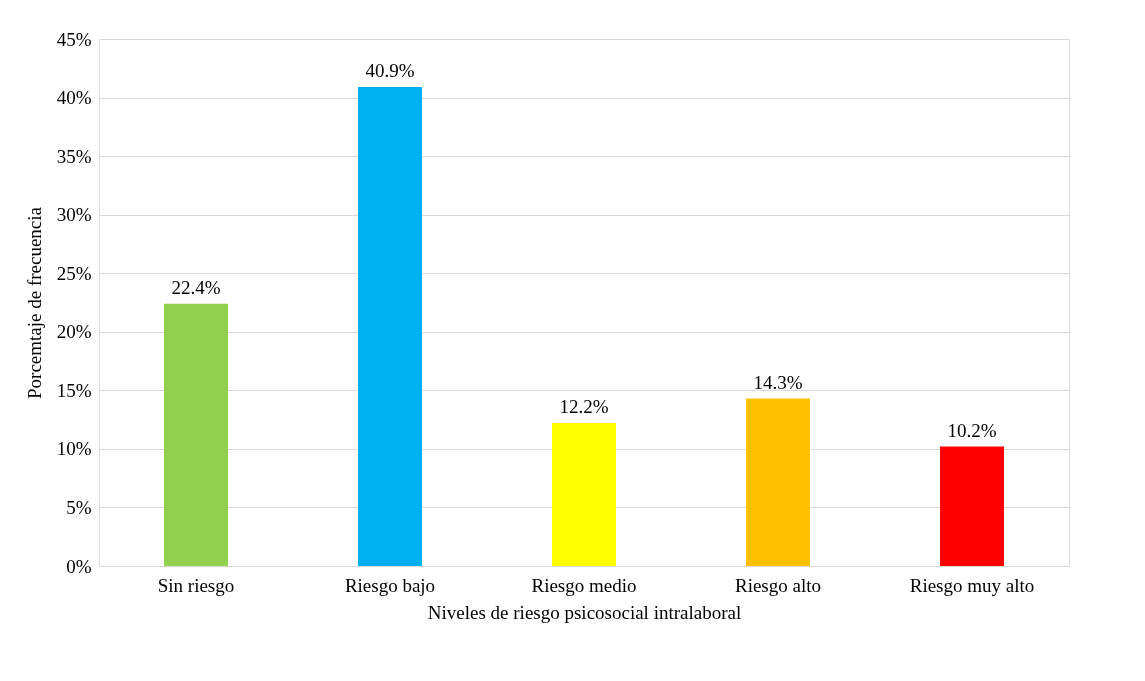  What do you see at coordinates (972, 430) in the screenshot?
I see `data-label: 10.2%` at bounding box center [972, 430].